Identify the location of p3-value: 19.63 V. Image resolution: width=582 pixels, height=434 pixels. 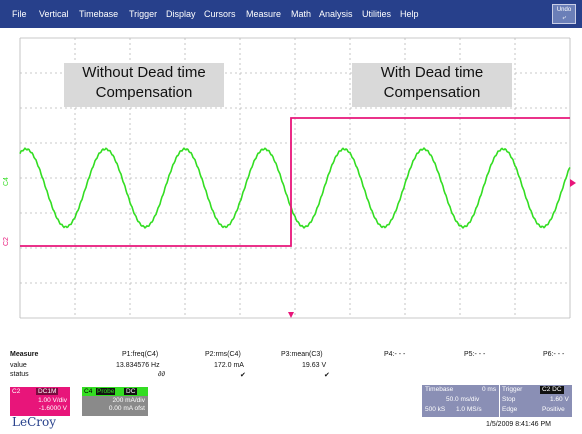
(314, 365).